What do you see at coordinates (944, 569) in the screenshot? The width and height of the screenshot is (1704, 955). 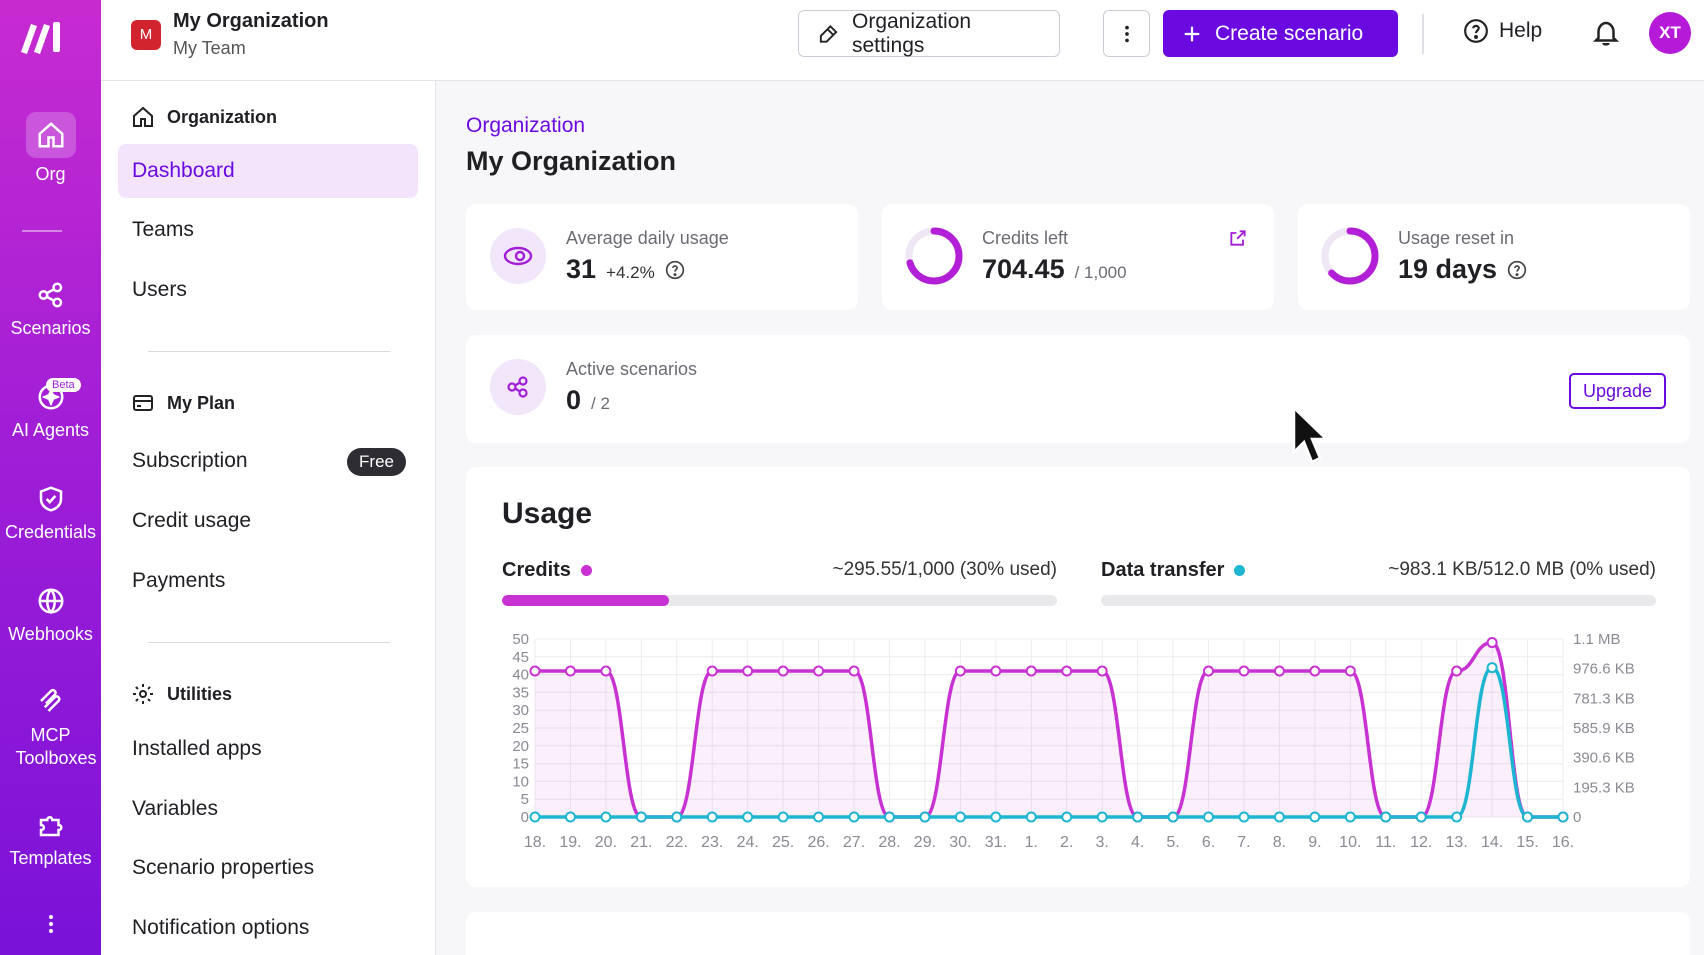 I see `credits-summary: ~295.55/1,000 (30% used)` at bounding box center [944, 569].